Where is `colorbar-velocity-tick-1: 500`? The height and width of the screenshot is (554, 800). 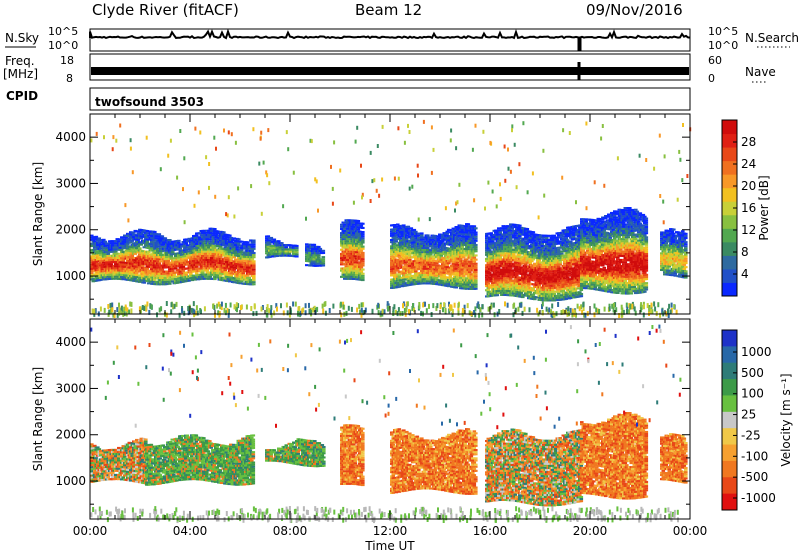
colorbar-velocity-tick-1: 500 is located at coordinates (752, 373).